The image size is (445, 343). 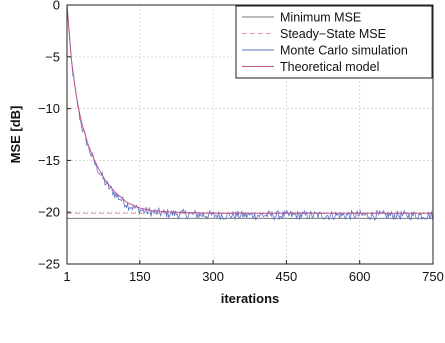 What do you see at coordinates (56, 6) in the screenshot?
I see `y-tick-label: 0` at bounding box center [56, 6].